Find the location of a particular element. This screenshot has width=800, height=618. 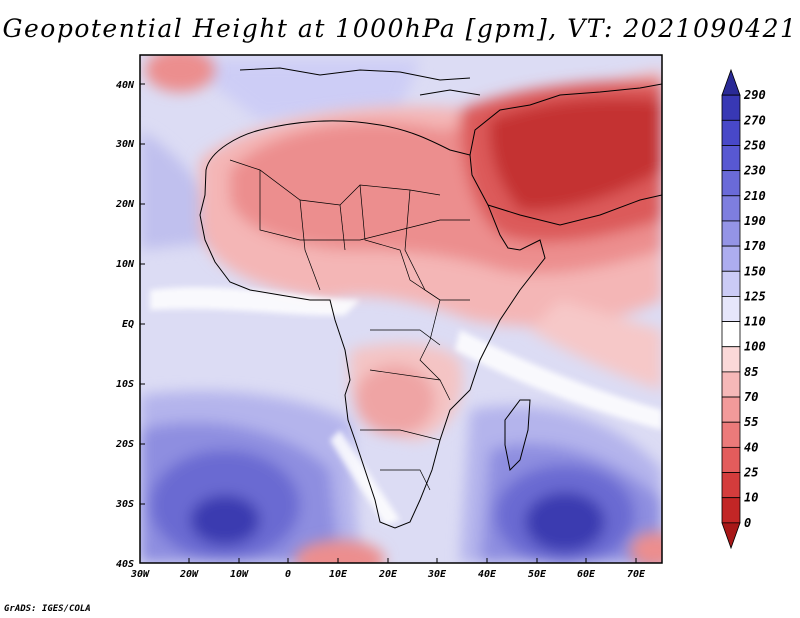

colorbar-label: 210 is located at coordinates (754, 196).